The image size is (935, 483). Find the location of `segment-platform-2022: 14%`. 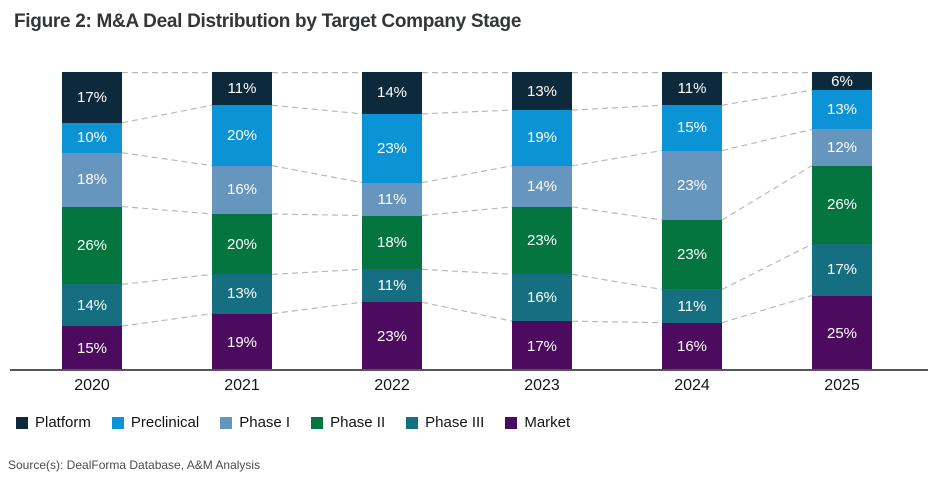

segment-platform-2022: 14% is located at coordinates (392, 93).